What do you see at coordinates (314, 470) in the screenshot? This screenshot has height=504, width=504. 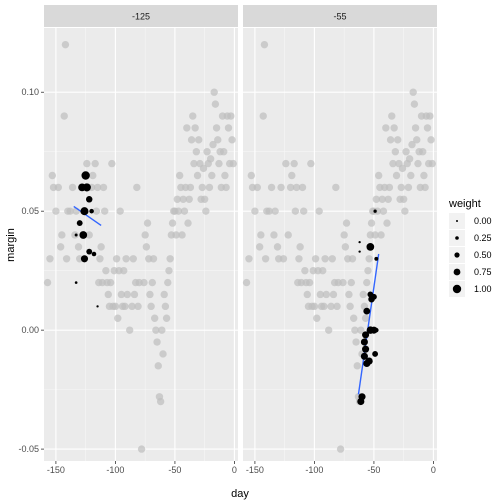 I see `x-tick-label: -100` at bounding box center [314, 470].